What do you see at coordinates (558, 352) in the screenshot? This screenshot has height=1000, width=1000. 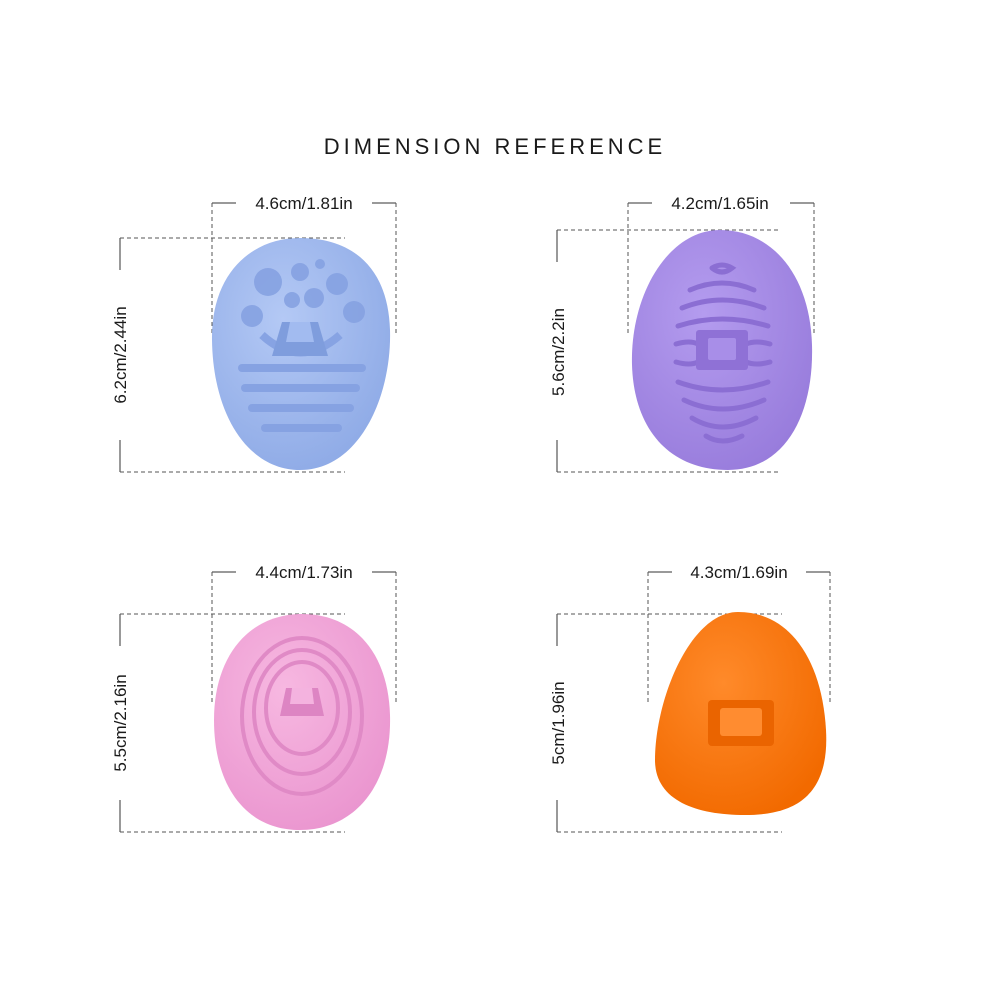 I see `height-label: 5.6cm/2.2in` at bounding box center [558, 352].